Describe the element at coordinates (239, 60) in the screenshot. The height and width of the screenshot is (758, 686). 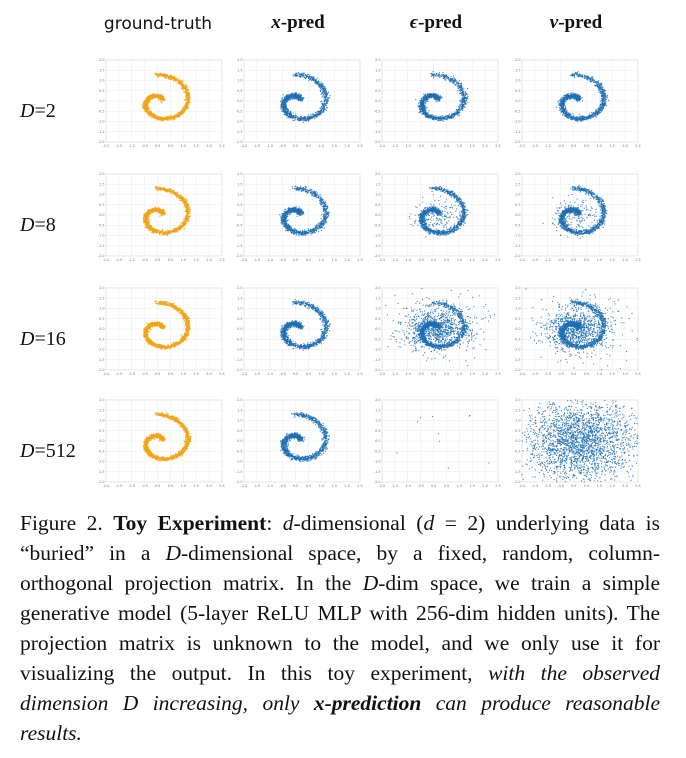
I see `y-tick-label: 2.0` at that location.